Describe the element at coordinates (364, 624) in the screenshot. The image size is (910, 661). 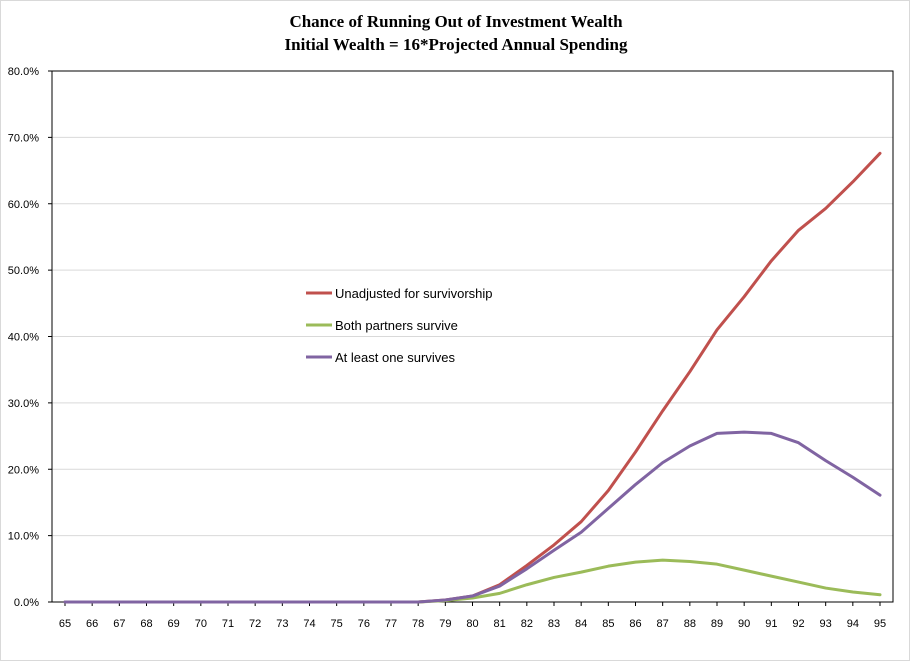
I see `x-tick-label: 76` at that location.